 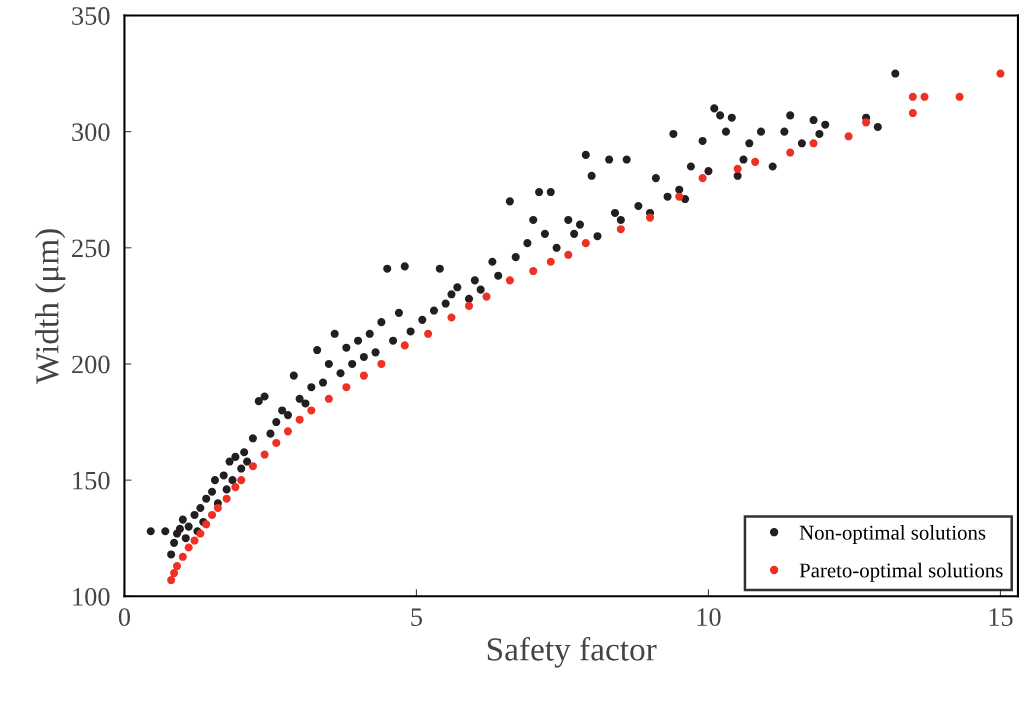 I want to click on legend-label: Pareto-optimal solutions, so click(x=901, y=572).